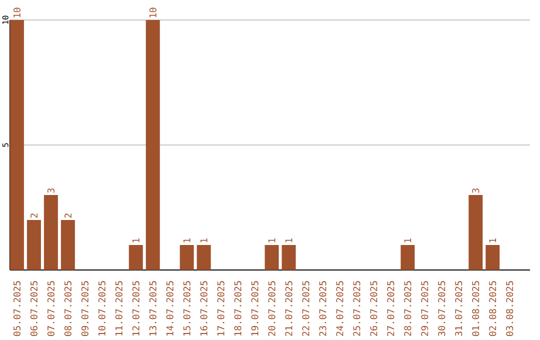 The width and height of the screenshot is (540, 340). Describe the element at coordinates (442, 308) in the screenshot. I see `x-tick-label: 30.07.2025` at that location.